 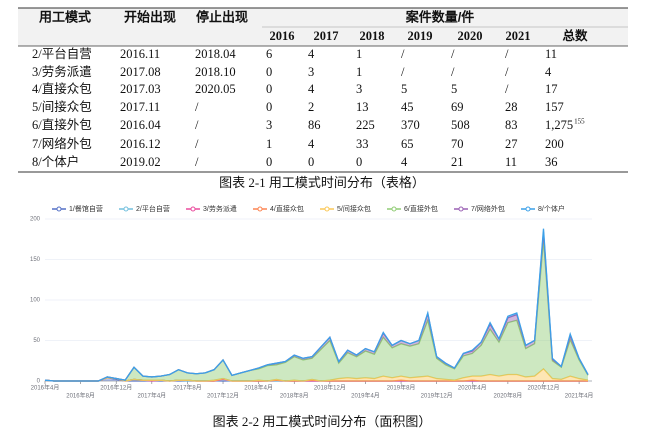 What do you see at coordinates (322, 421) in the screenshot?
I see `chart-caption: 图表 2-2 用工模式时间分布（面积图）` at bounding box center [322, 421].